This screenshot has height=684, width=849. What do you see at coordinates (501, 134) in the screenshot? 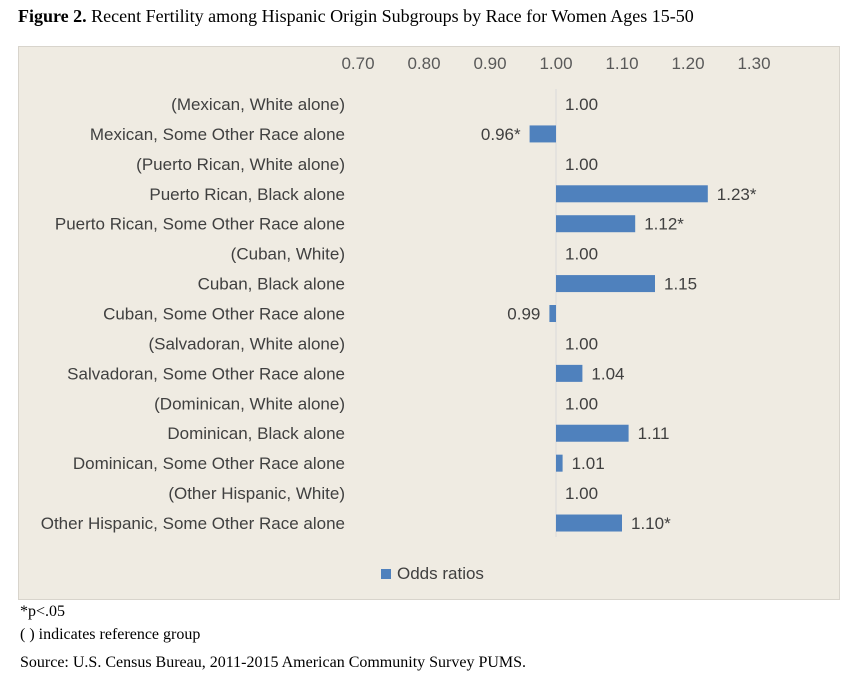
I see `data-label: 0.96*` at bounding box center [501, 134].